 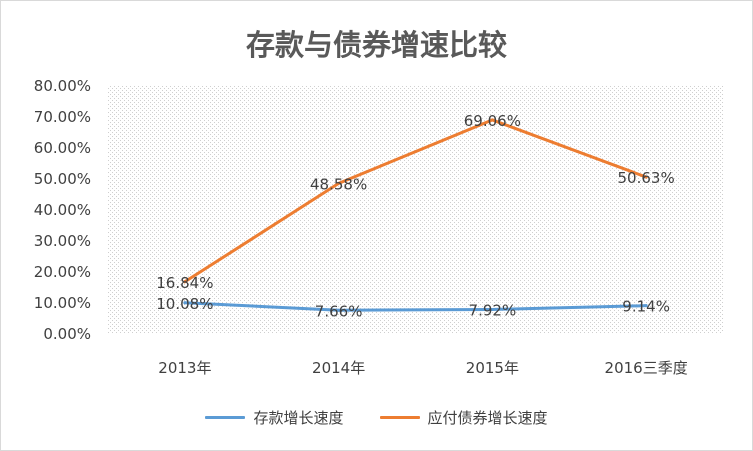 I want to click on data-label: 50.63%, so click(x=646, y=178).